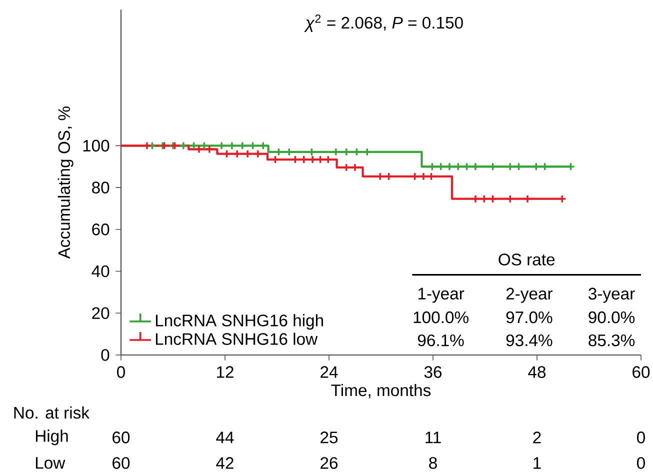 Image resolution: width=653 pixels, height=473 pixels. I want to click on annotation: OS rate, so click(526, 260).